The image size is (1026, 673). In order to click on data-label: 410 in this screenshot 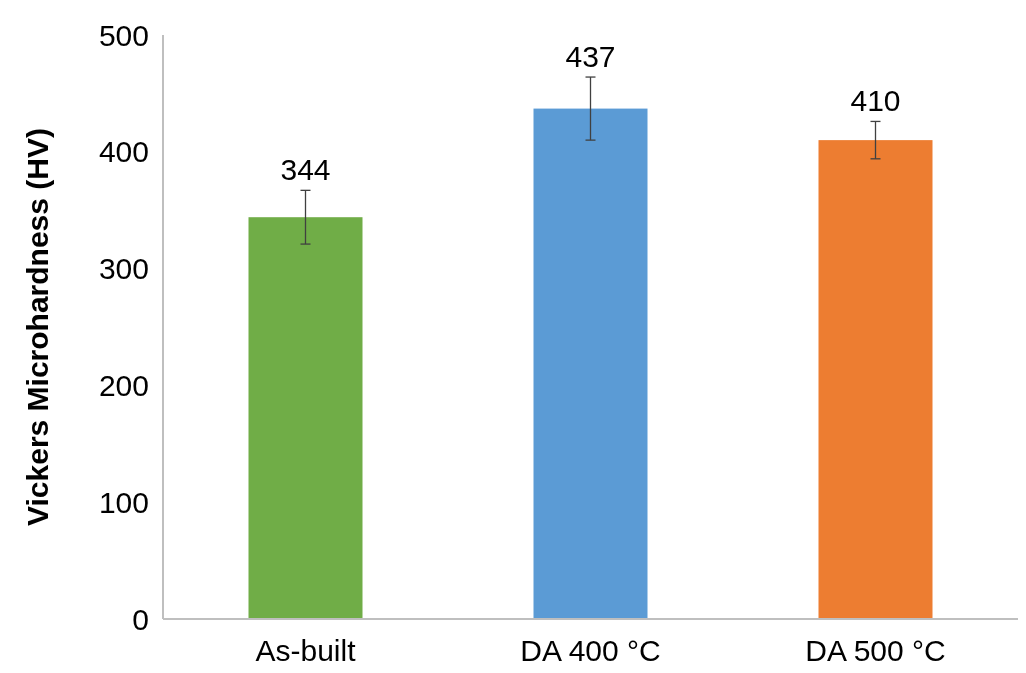, I will do `click(875, 101)`.